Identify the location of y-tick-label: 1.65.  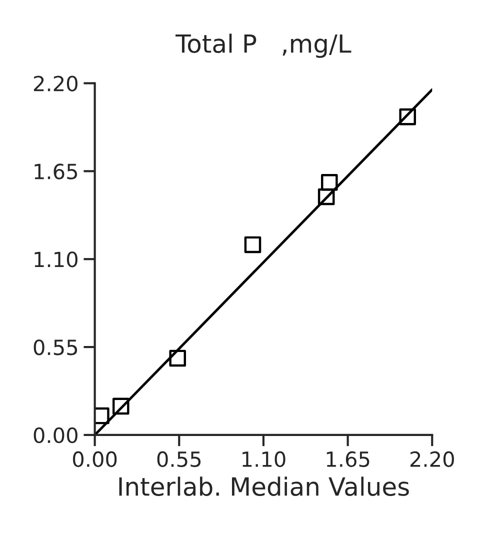
(56, 172).